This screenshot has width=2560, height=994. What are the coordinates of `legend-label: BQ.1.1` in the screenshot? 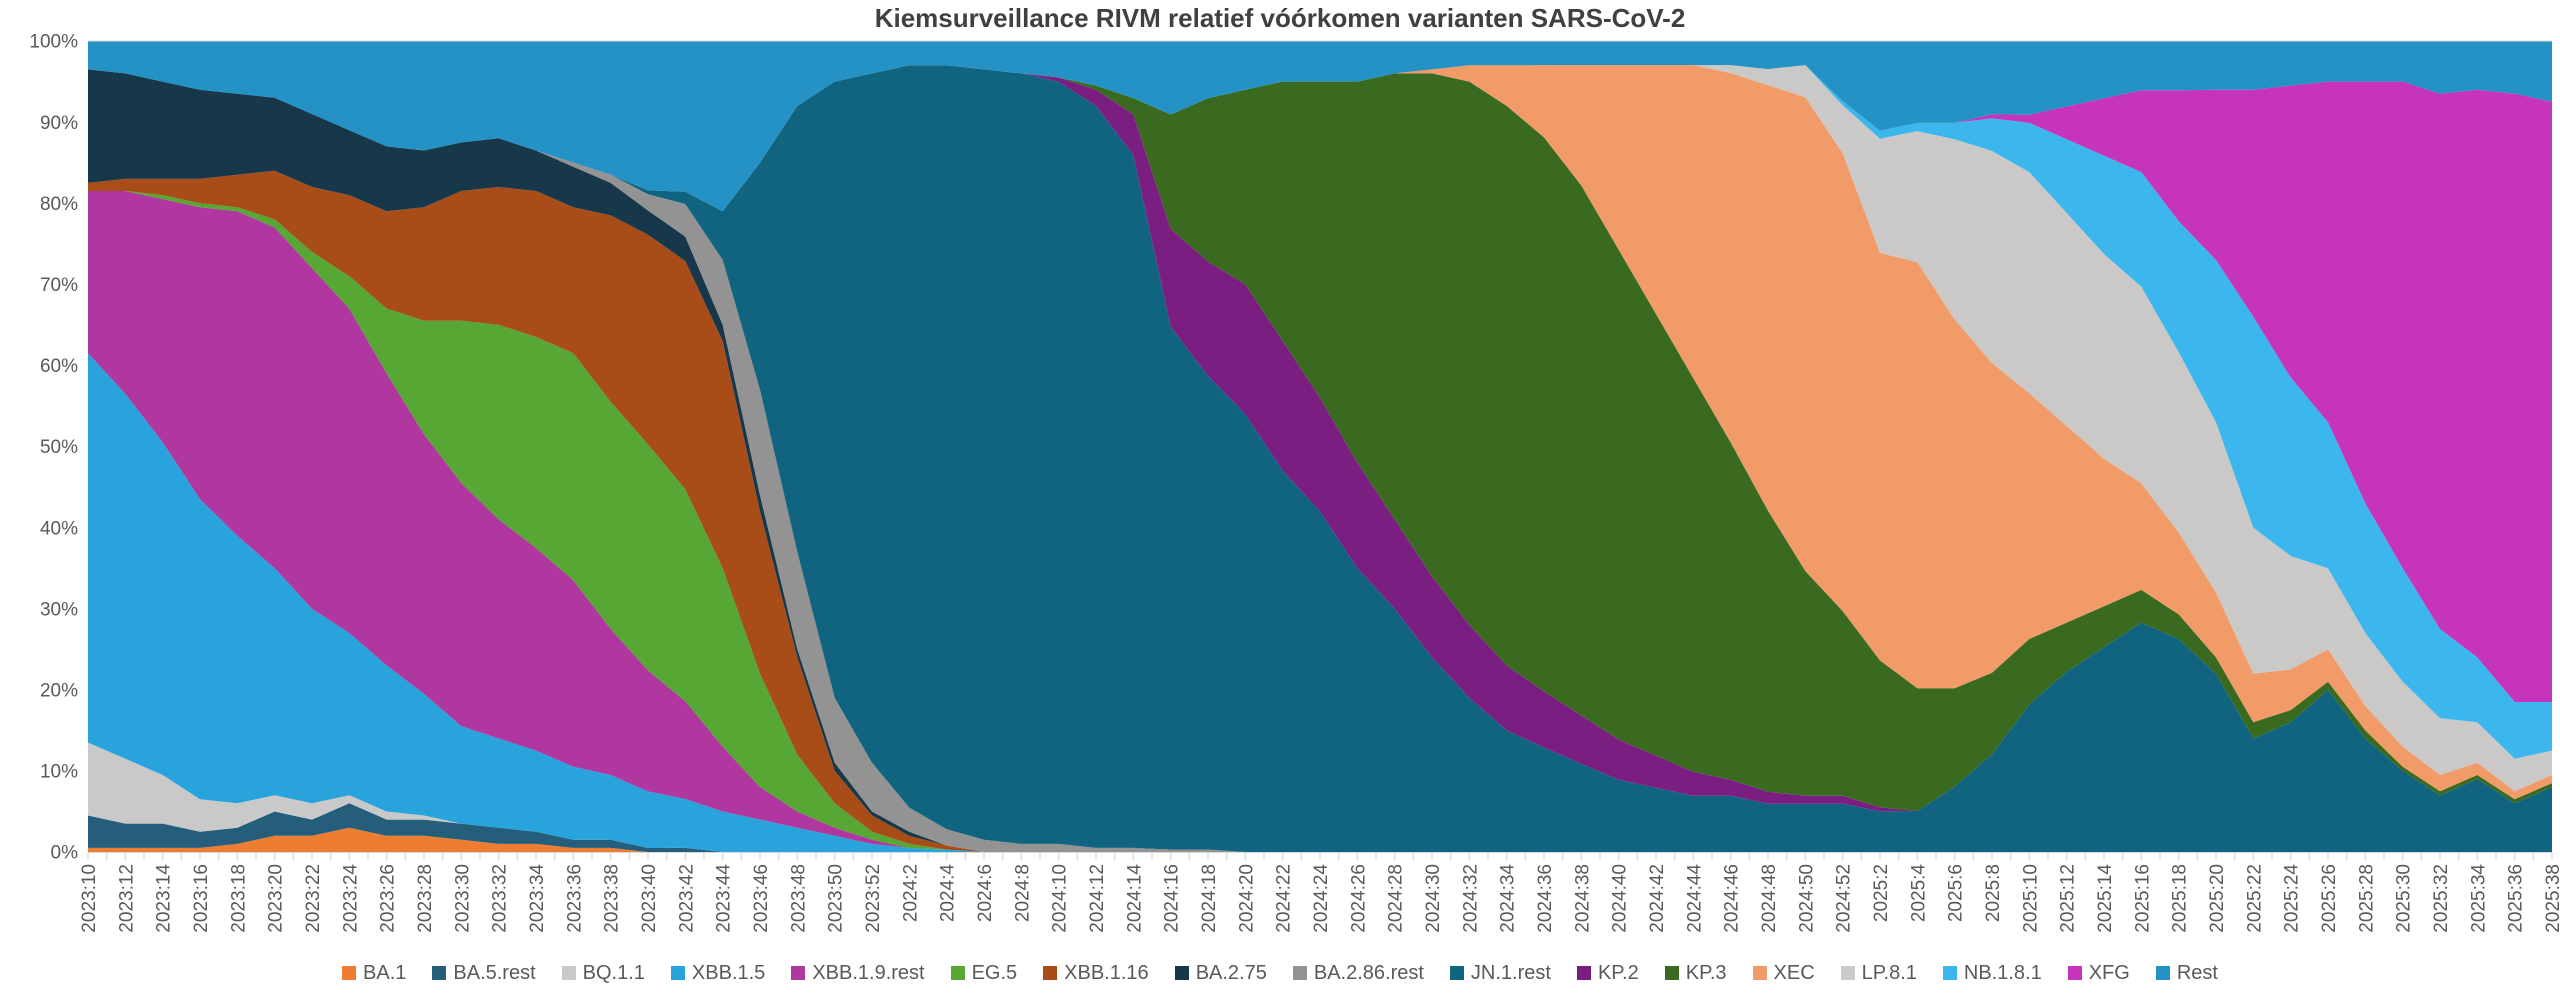 It's located at (613, 972).